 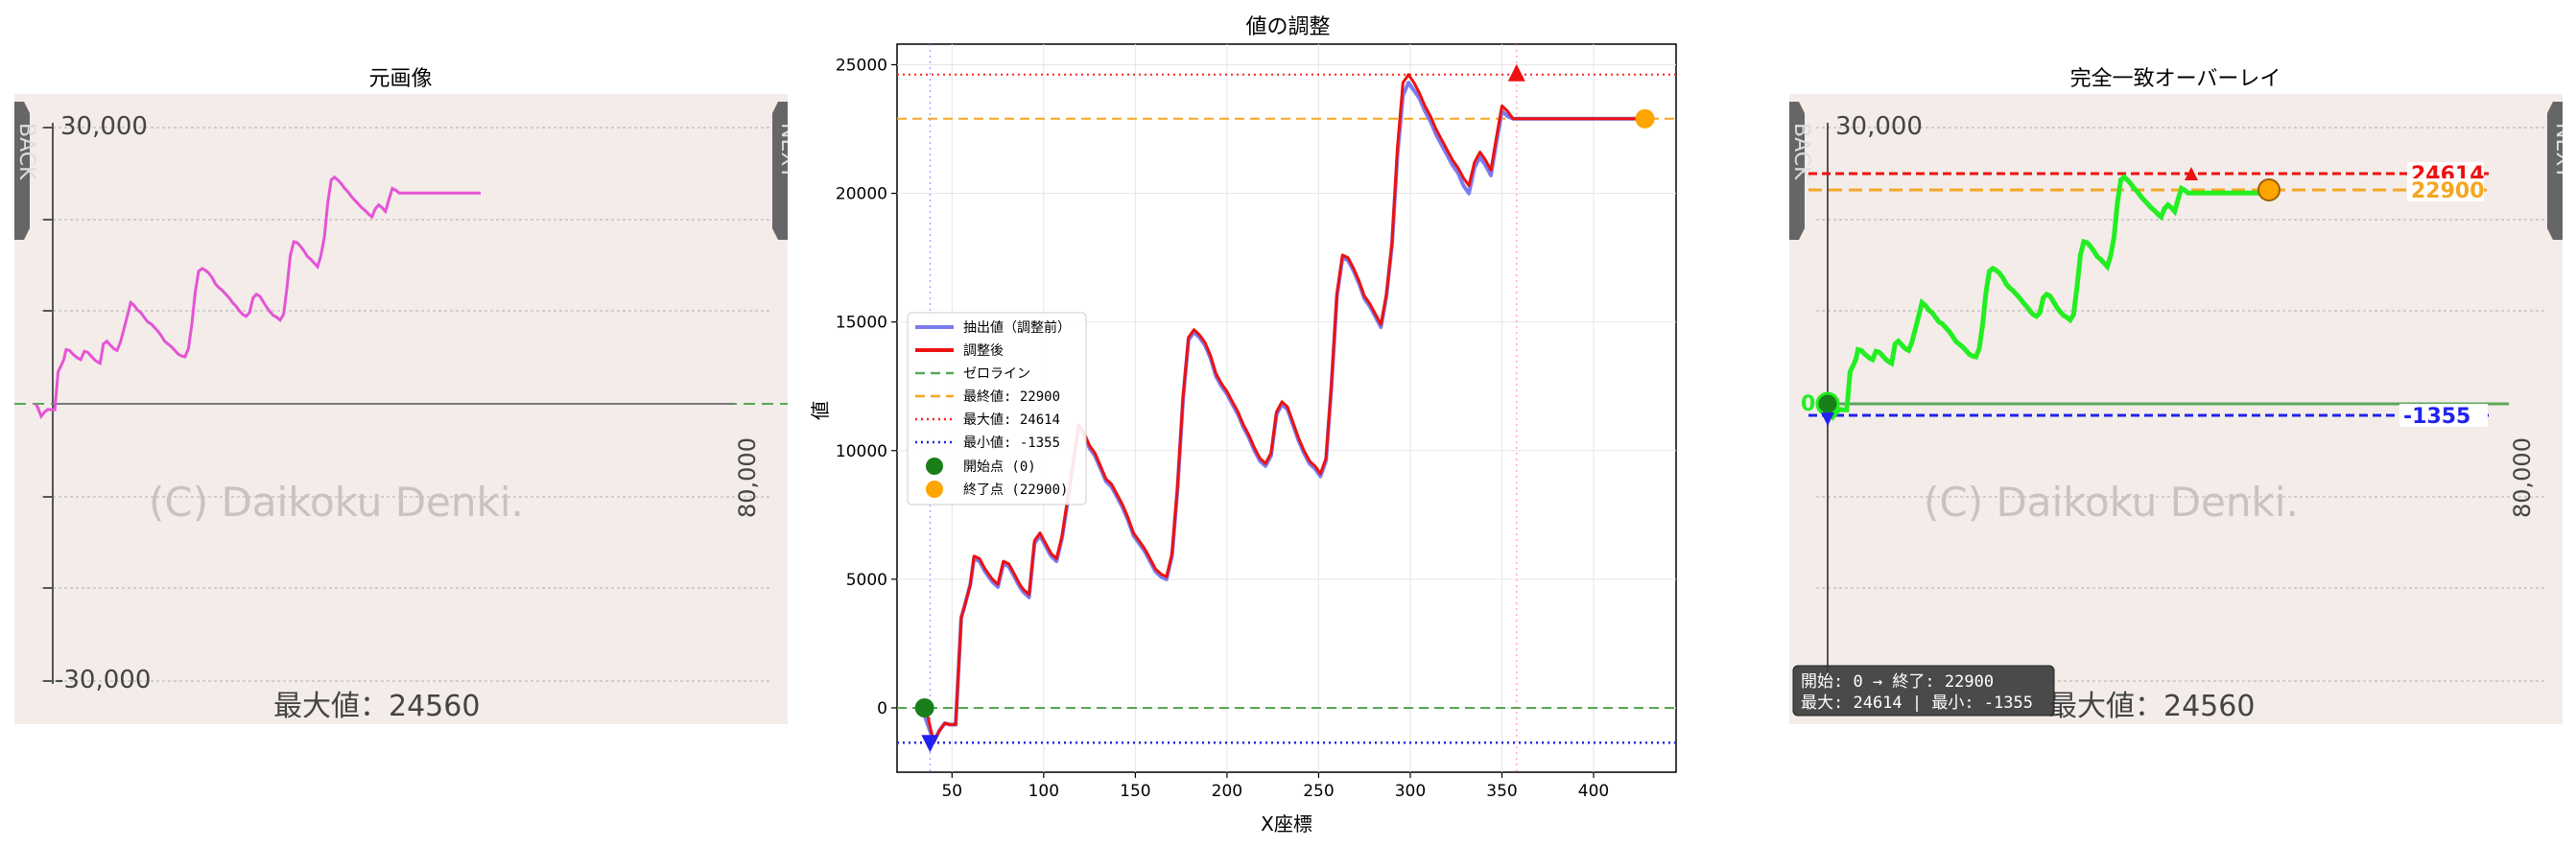 What do you see at coordinates (400, 79) in the screenshot?
I see `panel-title-original: 元画像` at bounding box center [400, 79].